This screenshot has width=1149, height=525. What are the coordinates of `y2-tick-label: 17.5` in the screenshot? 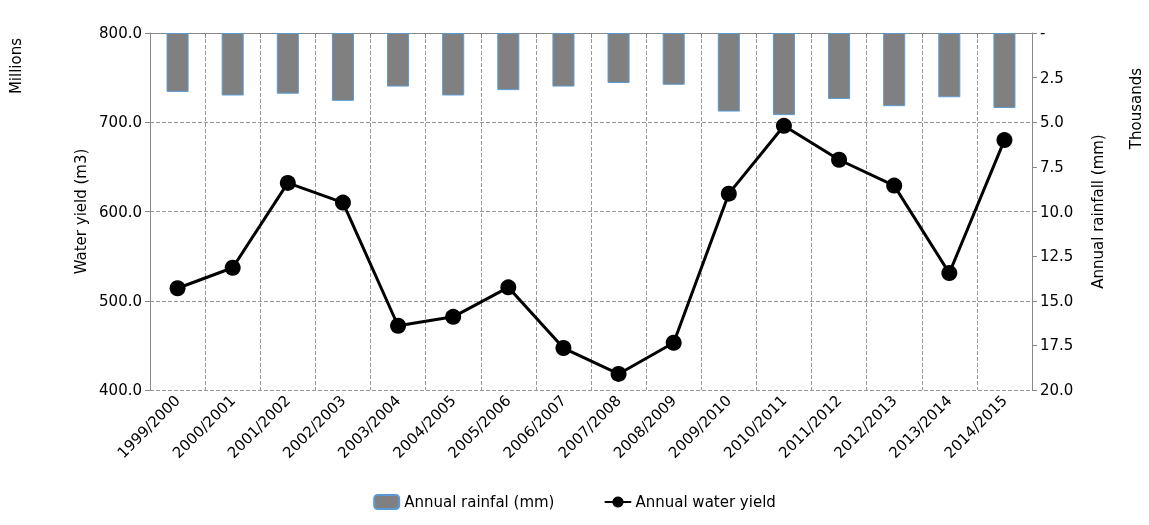 It's located at (1057, 345).